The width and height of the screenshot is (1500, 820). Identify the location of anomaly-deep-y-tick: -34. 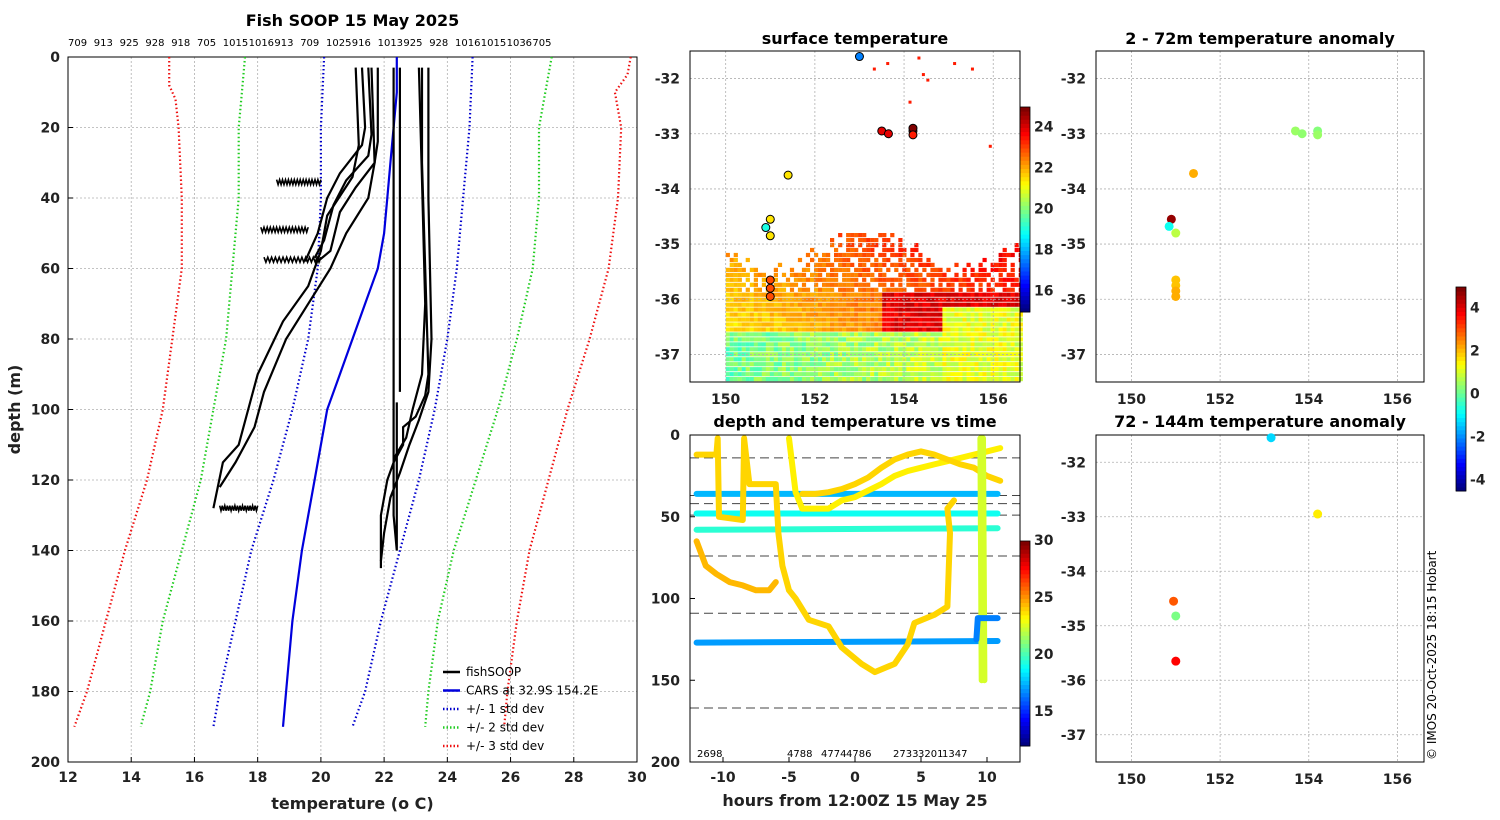
(1074, 572).